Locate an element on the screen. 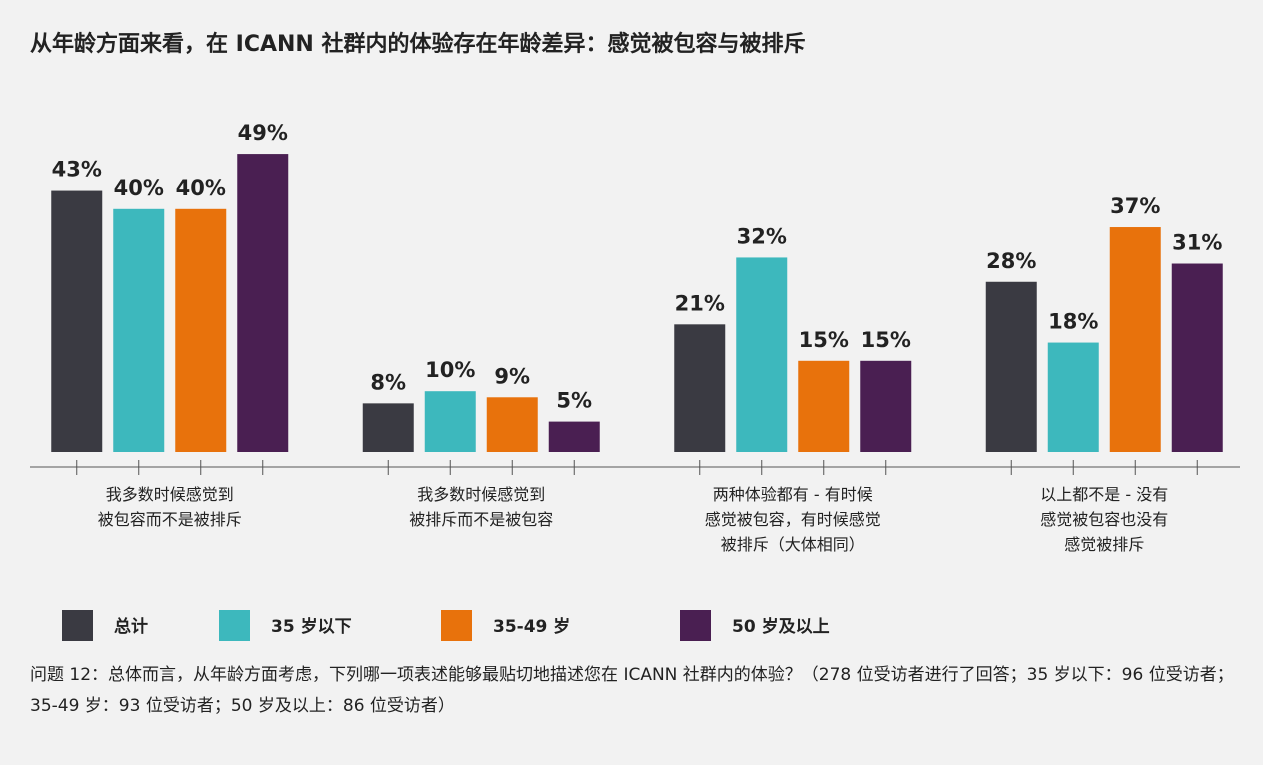 The height and width of the screenshot is (765, 1263). category-box: 我多数时候感觉到 被排斥而不是被包容 is located at coordinates (481, 507).